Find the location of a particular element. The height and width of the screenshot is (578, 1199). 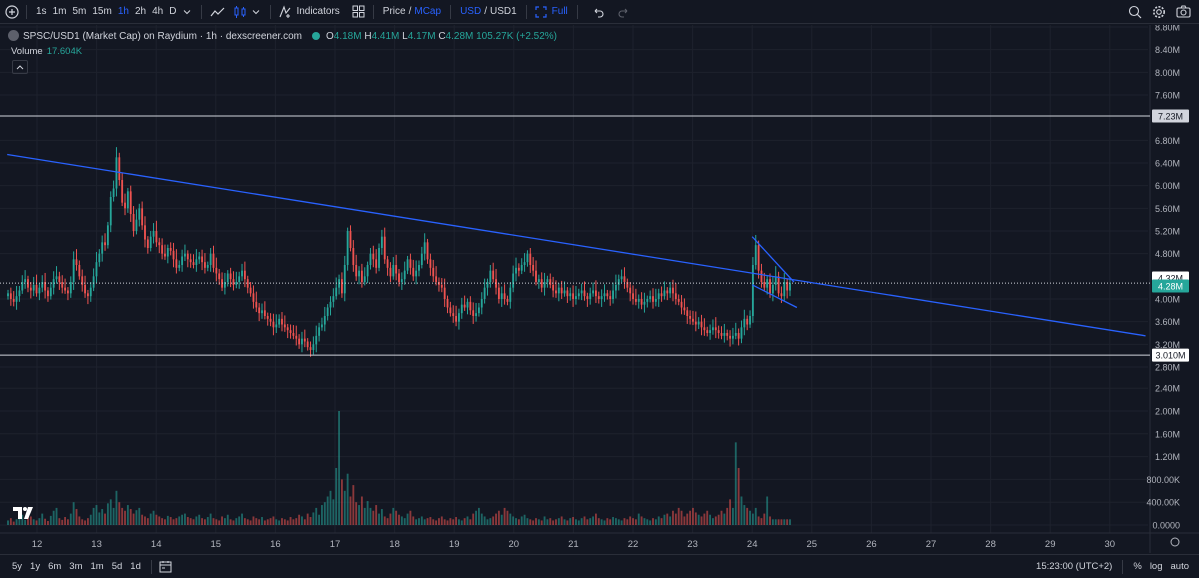

undo-icon is located at coordinates (598, 12).